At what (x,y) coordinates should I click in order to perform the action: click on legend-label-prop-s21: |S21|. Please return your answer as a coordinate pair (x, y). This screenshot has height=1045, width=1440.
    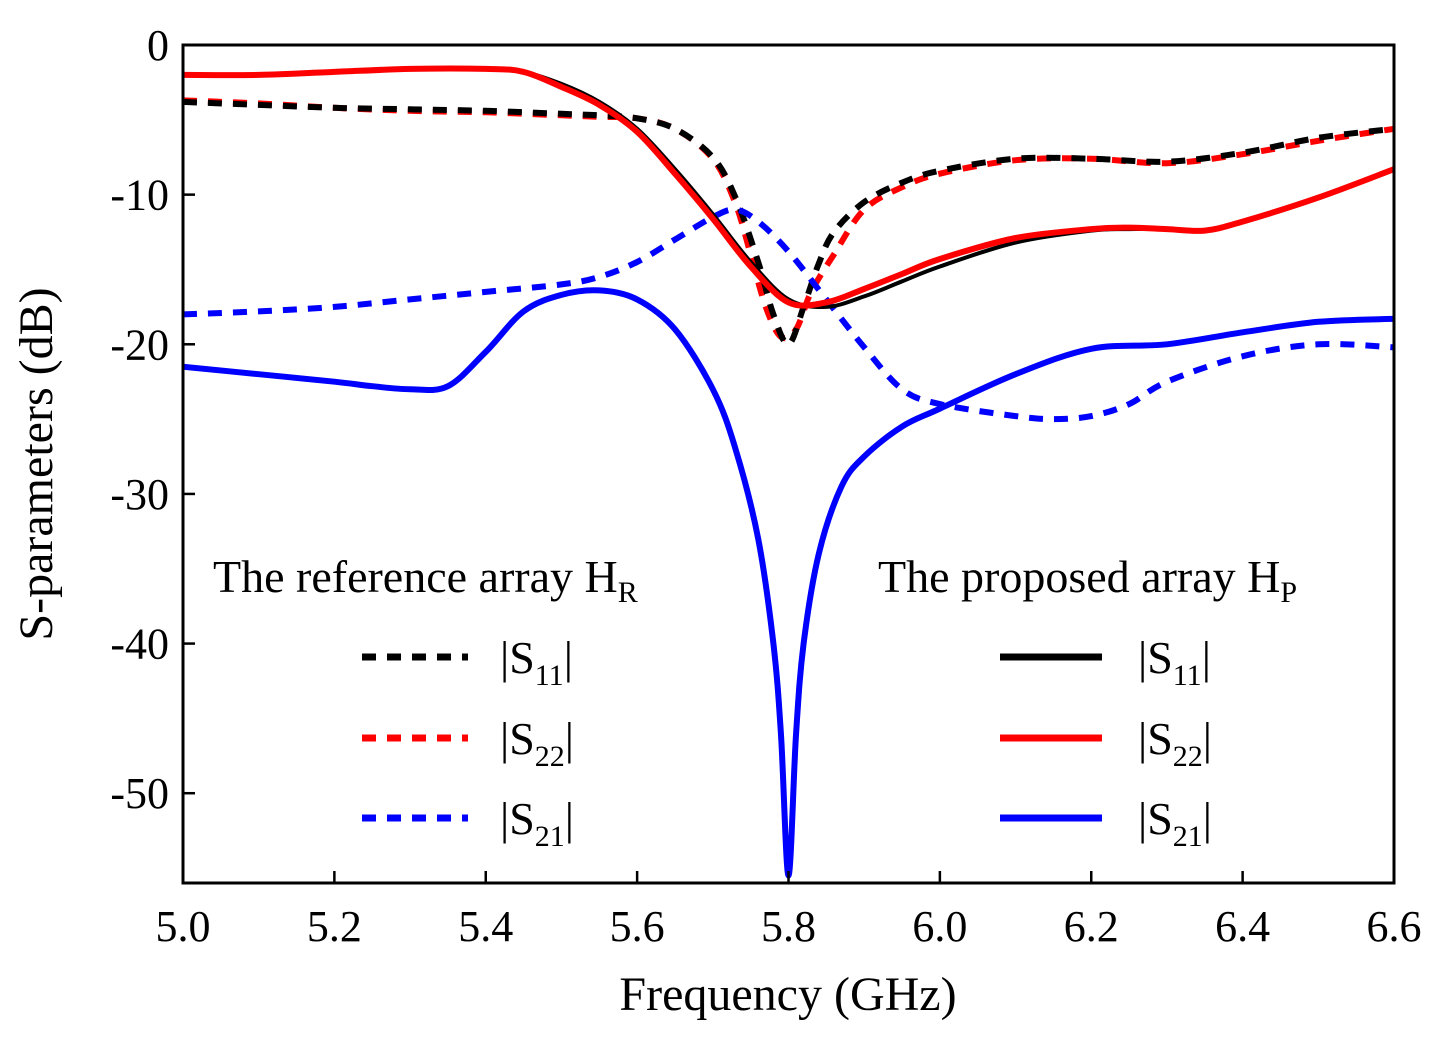
    Looking at the image, I should click on (1175, 823).